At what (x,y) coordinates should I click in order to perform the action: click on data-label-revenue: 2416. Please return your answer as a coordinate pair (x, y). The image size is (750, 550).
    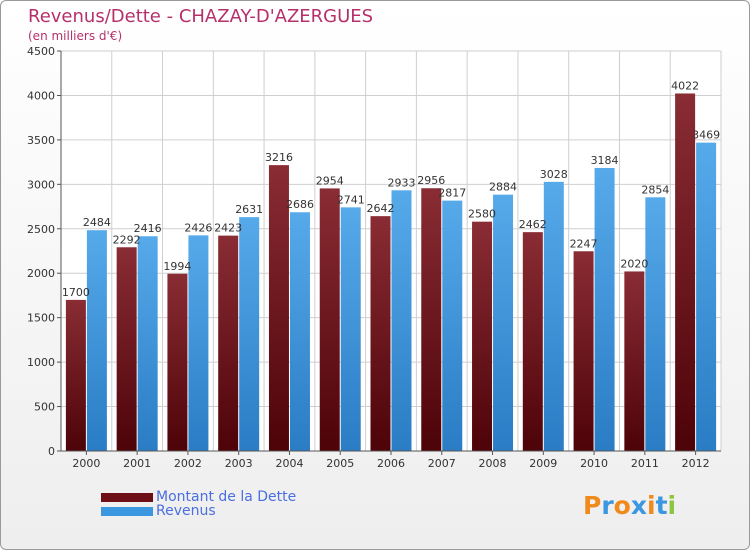
    Looking at the image, I should click on (148, 228).